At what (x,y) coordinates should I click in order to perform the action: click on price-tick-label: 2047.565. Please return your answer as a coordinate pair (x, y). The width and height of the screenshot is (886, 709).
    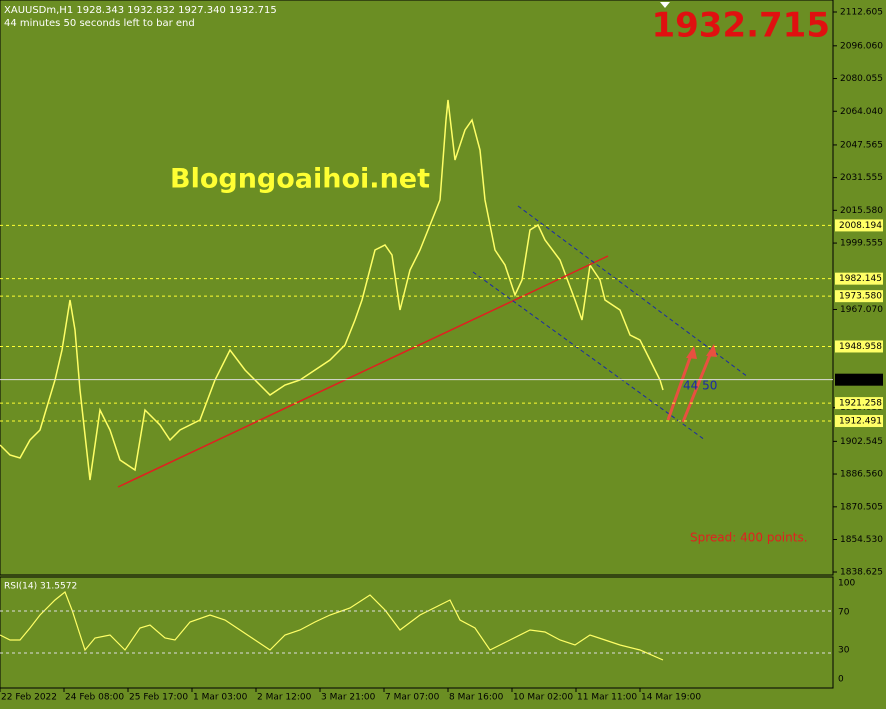
    Looking at the image, I should click on (861, 145).